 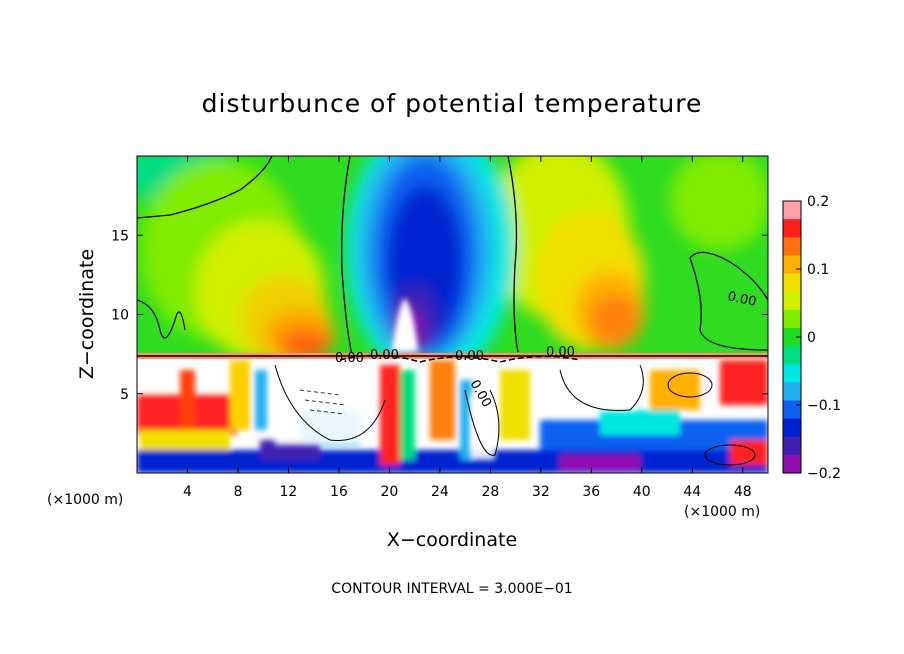 I want to click on x-tick-label: 8, so click(x=237, y=492).